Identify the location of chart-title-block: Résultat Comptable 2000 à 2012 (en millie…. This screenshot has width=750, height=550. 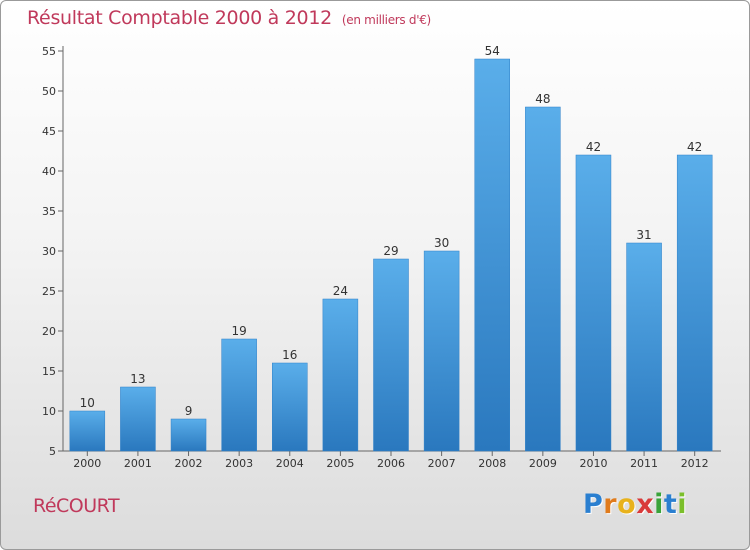
(229, 18).